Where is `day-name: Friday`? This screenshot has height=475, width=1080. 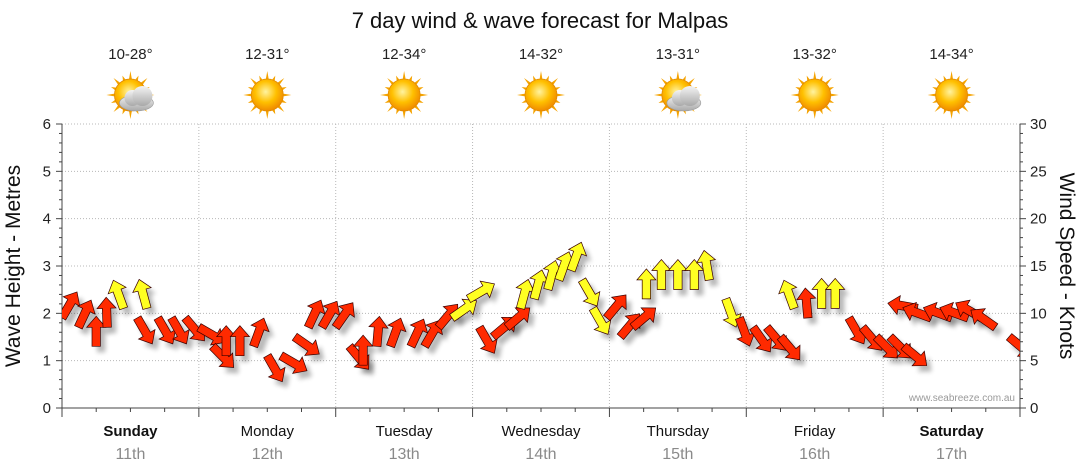 day-name: Friday is located at coordinates (815, 431).